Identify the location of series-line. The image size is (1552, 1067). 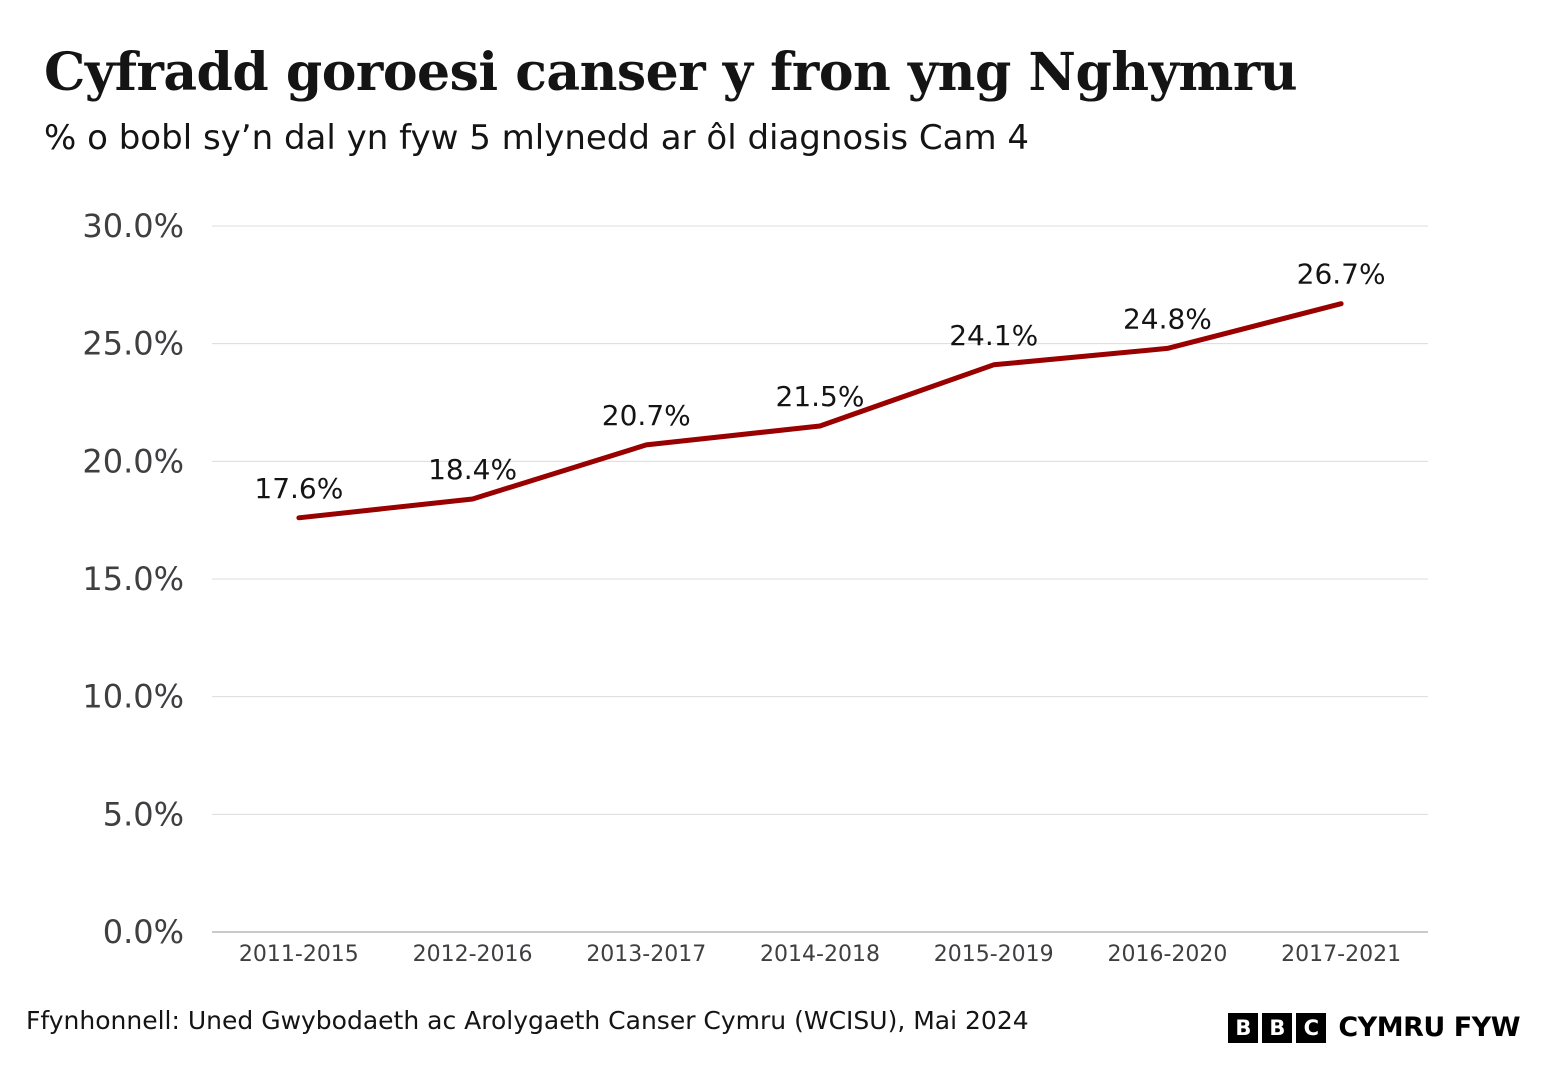
(820, 411).